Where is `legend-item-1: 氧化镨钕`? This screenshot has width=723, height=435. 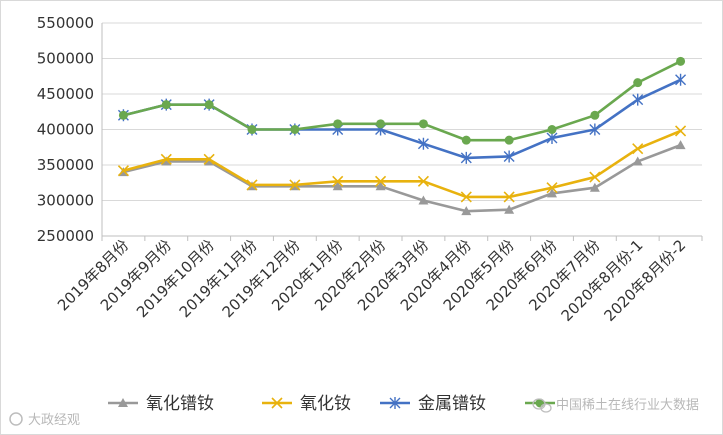 legend-item-1: 氧化镨钕 is located at coordinates (161, 404).